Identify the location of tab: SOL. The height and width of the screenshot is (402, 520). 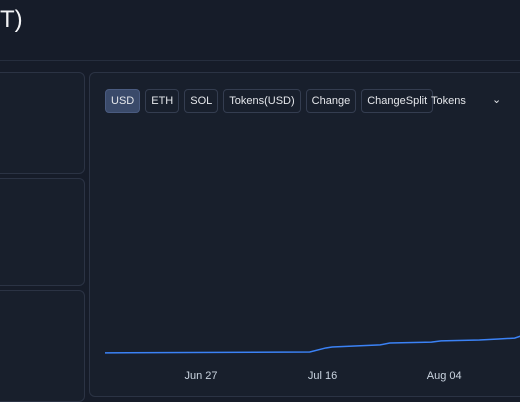
(201, 101).